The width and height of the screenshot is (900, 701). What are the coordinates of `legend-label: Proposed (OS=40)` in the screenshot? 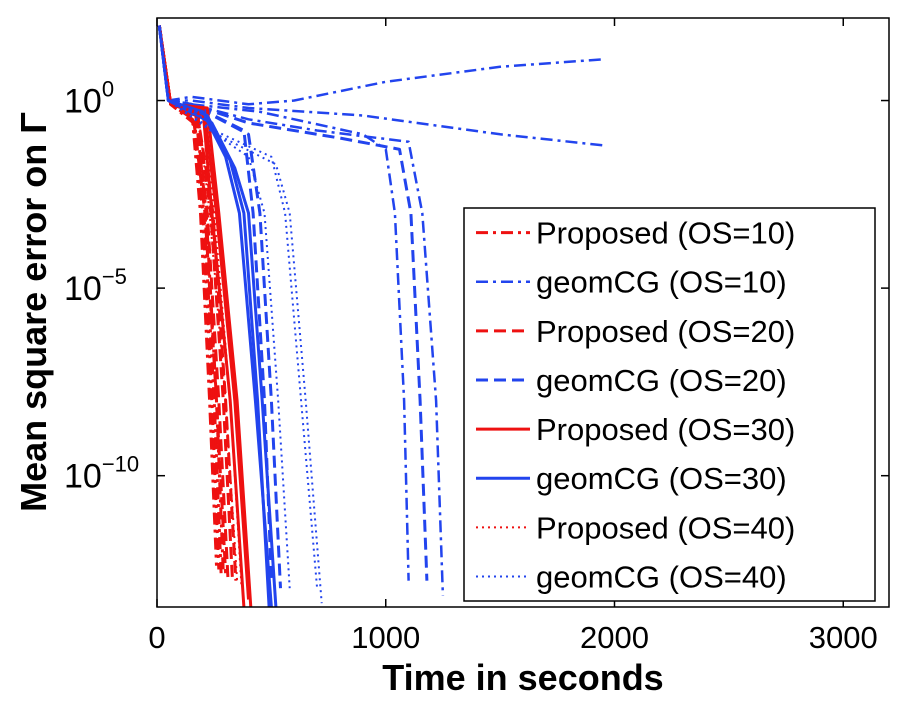 It's located at (665, 527).